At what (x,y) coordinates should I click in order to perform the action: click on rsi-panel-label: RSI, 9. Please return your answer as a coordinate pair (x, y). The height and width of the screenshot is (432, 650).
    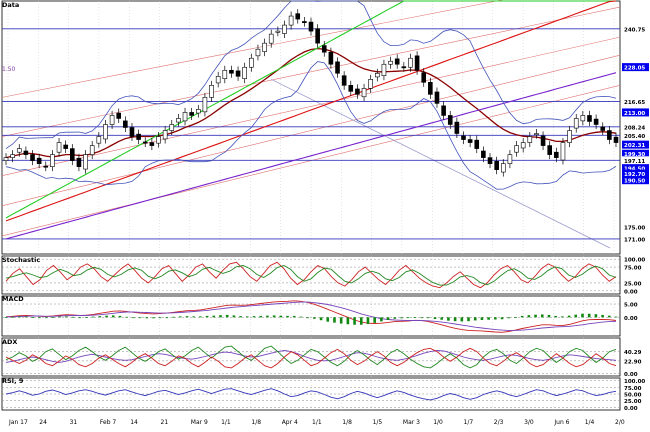
    Looking at the image, I should click on (13, 381).